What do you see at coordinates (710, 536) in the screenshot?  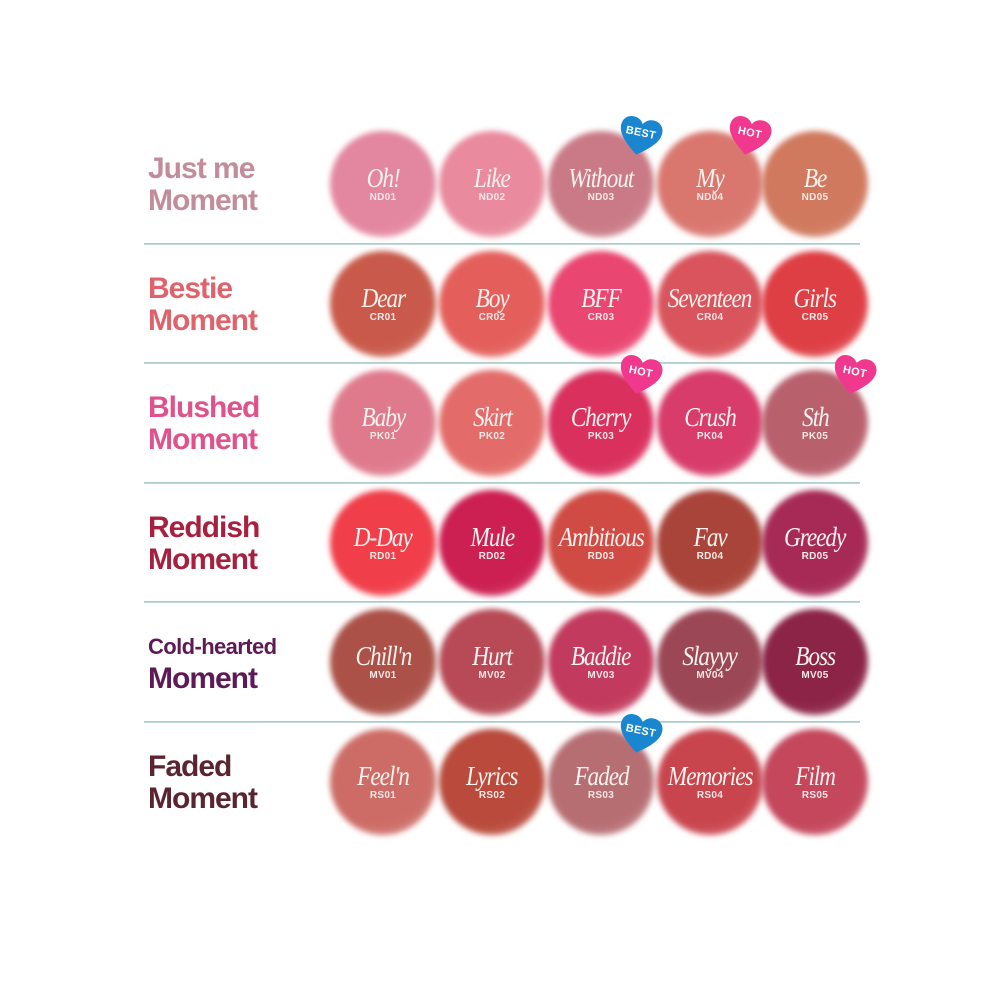 I see `shade-name: Fav` at bounding box center [710, 536].